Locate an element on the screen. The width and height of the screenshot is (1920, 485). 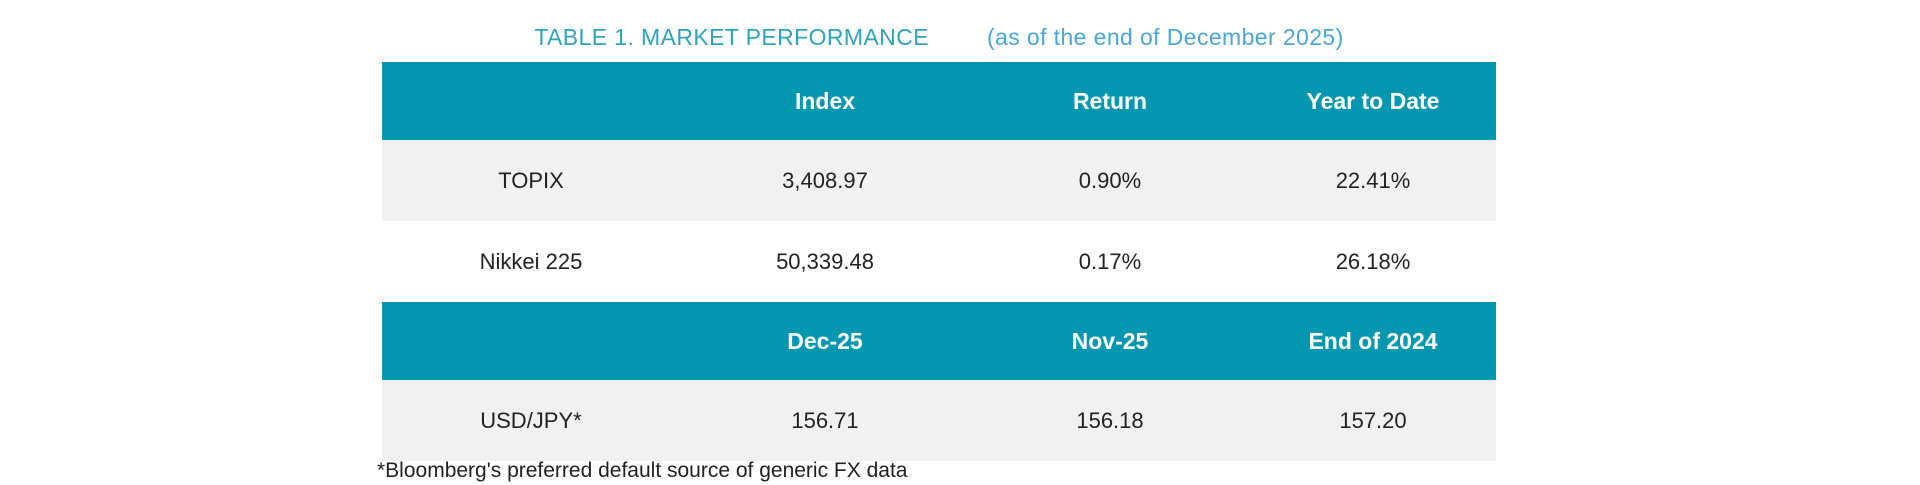
table-row-nikkei225: Nikkei 225 50,339.48 0.17% 26.18% is located at coordinates (939, 261).